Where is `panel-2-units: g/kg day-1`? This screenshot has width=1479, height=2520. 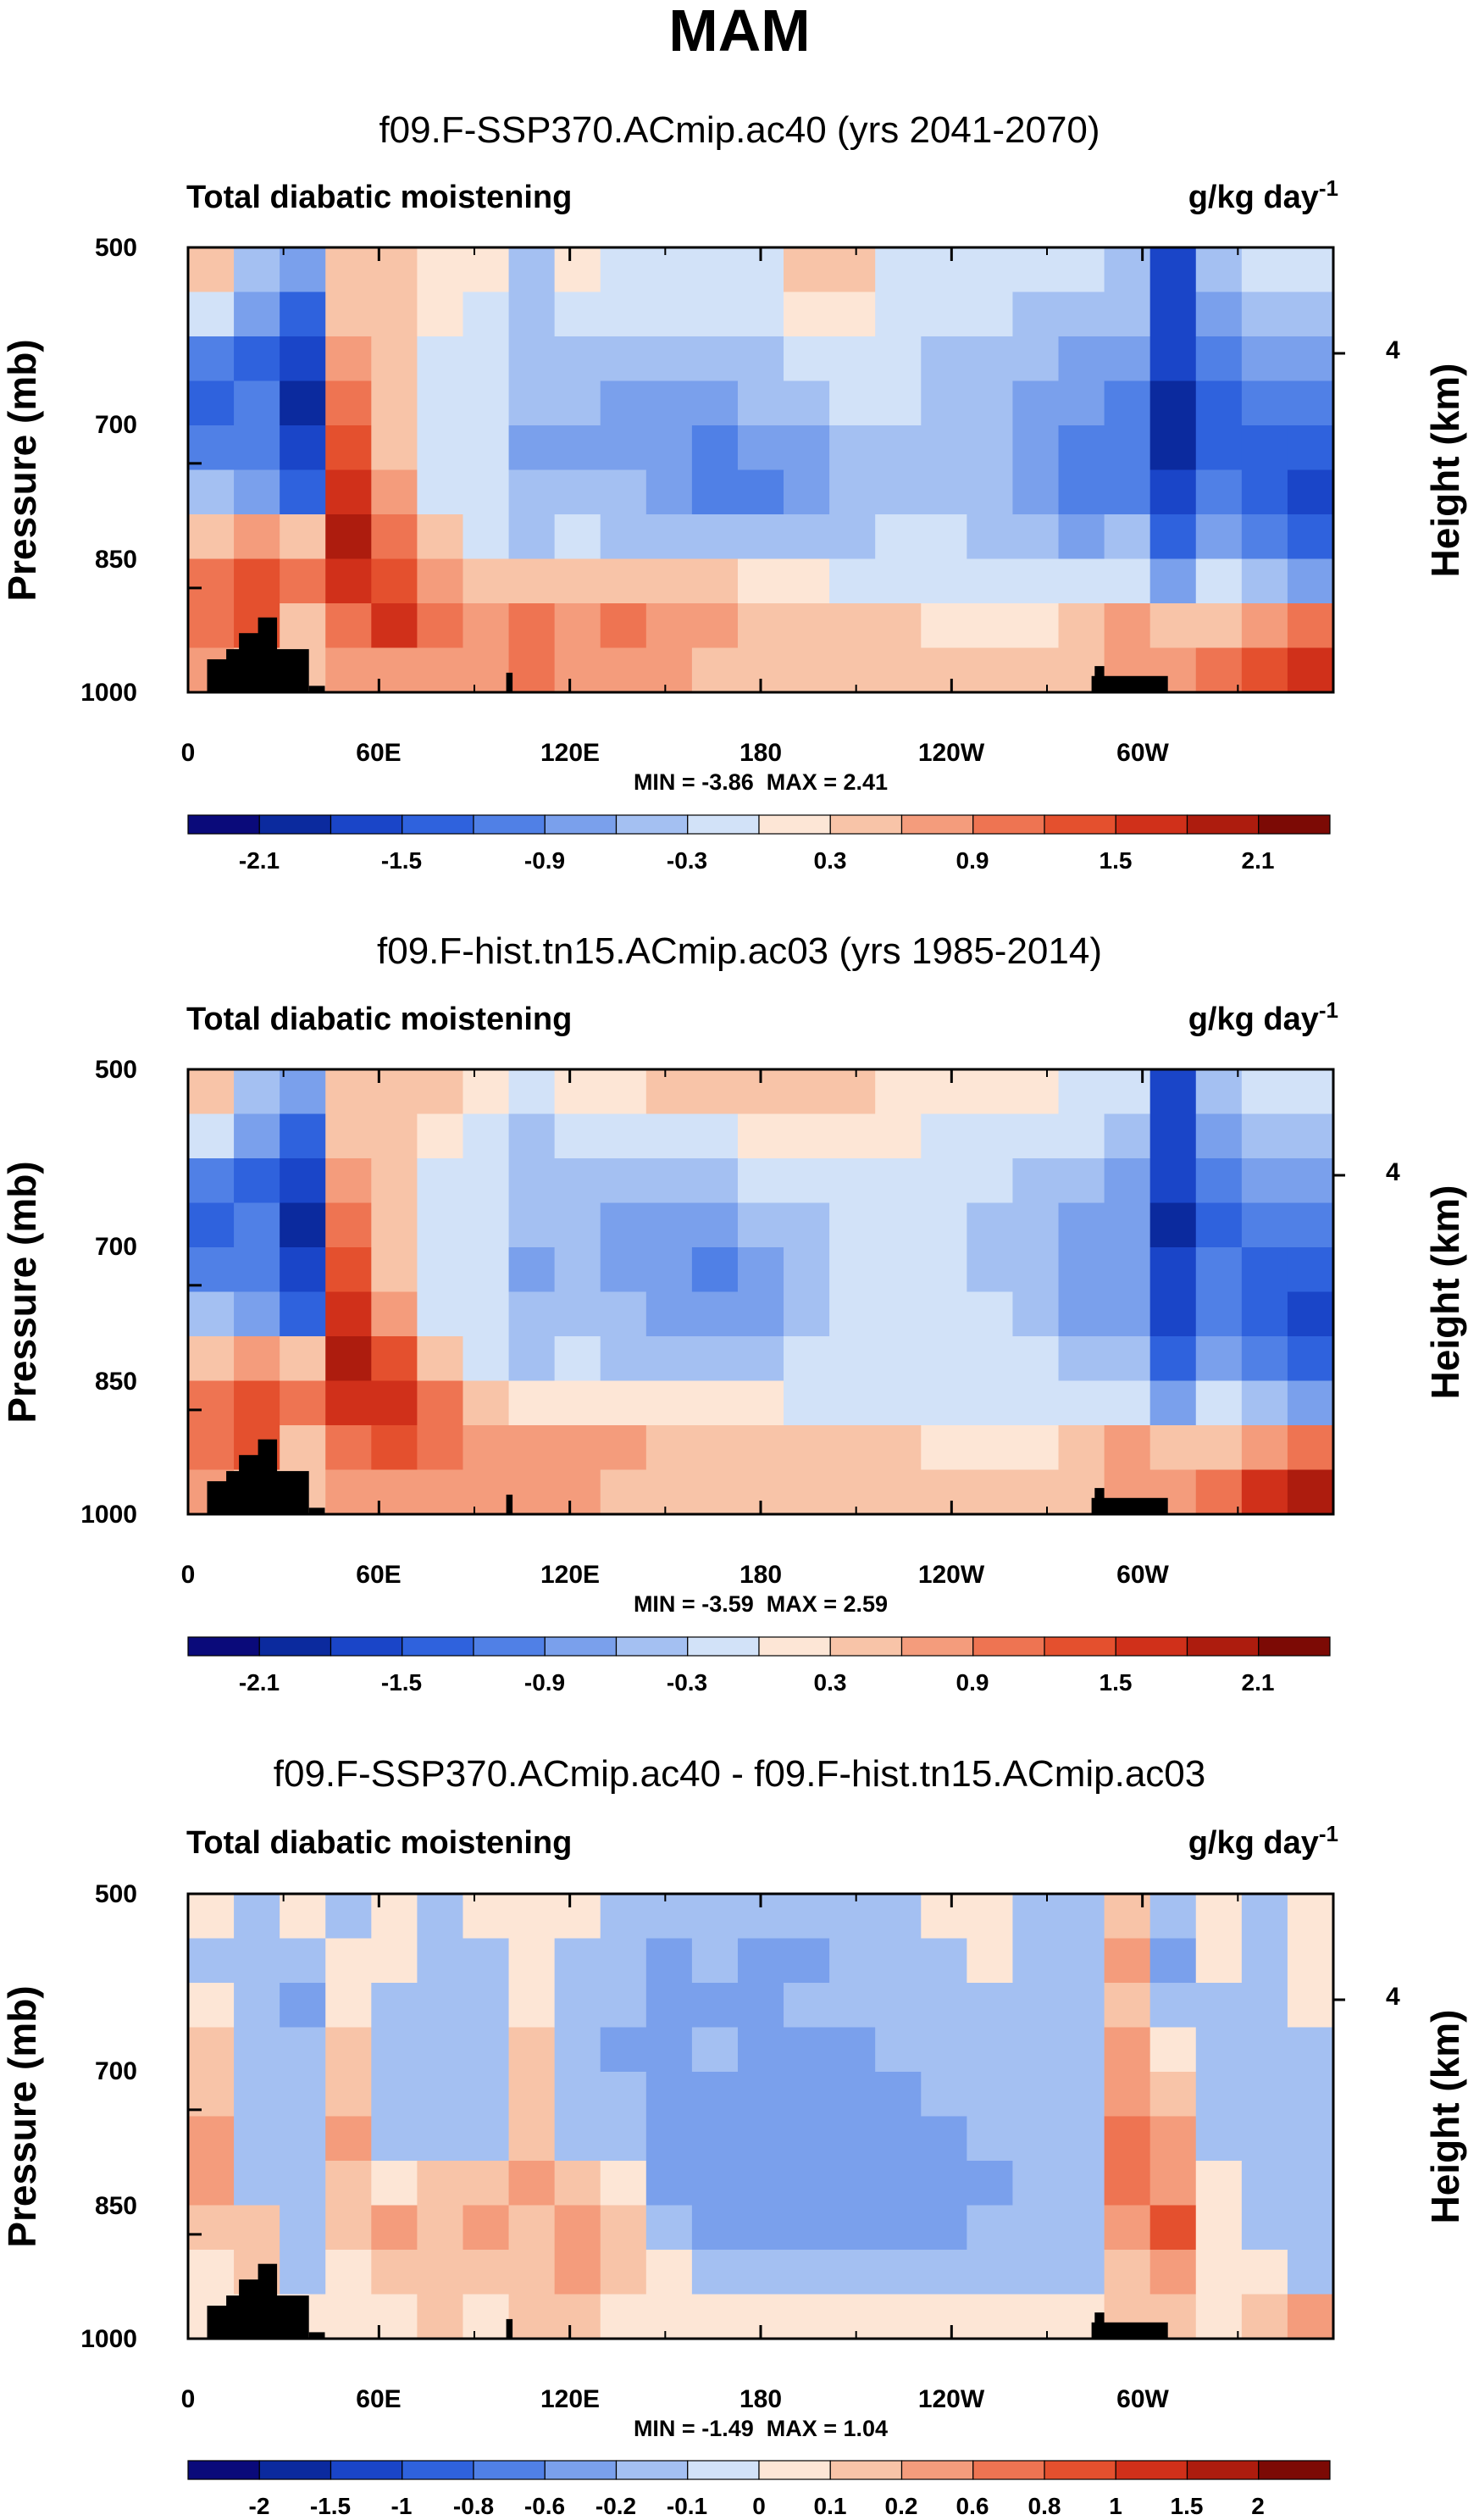 panel-2-units: g/kg day-1 is located at coordinates (1263, 1017).